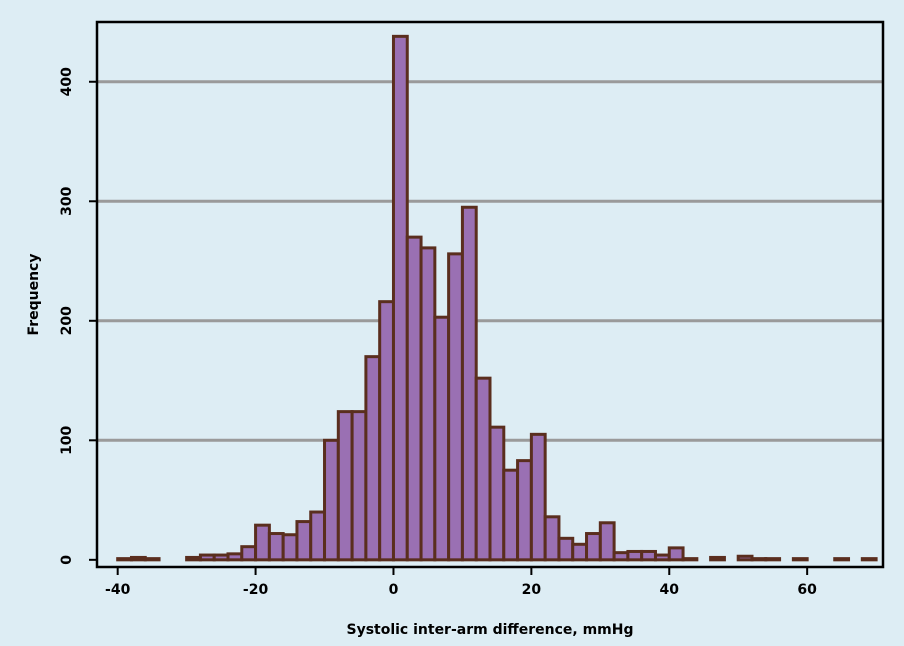  Describe the element at coordinates (118, 590) in the screenshot. I see `x-tick-label: -40` at that location.